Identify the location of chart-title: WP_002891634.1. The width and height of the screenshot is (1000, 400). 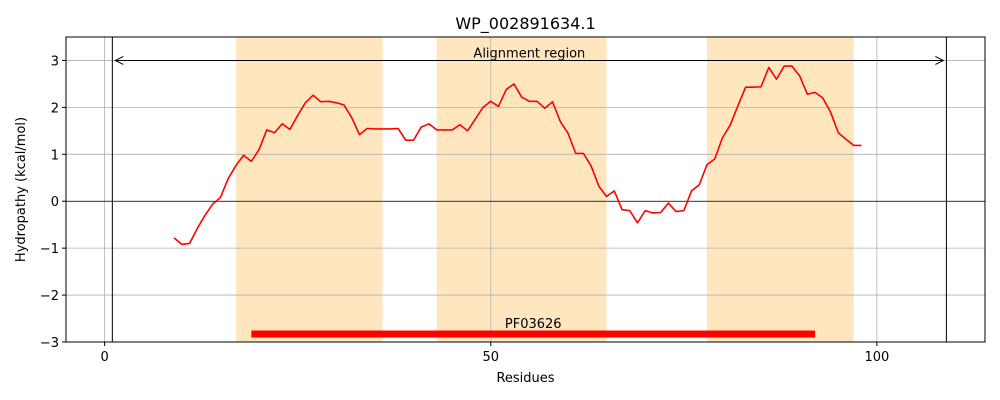
(525, 24).